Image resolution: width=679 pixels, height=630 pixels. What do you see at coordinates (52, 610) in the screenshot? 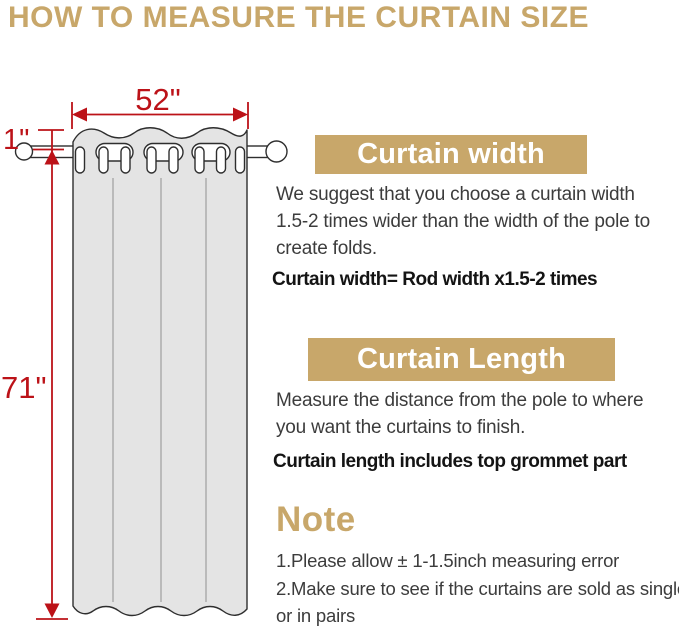
I see `arrow-down-icon` at bounding box center [52, 610].